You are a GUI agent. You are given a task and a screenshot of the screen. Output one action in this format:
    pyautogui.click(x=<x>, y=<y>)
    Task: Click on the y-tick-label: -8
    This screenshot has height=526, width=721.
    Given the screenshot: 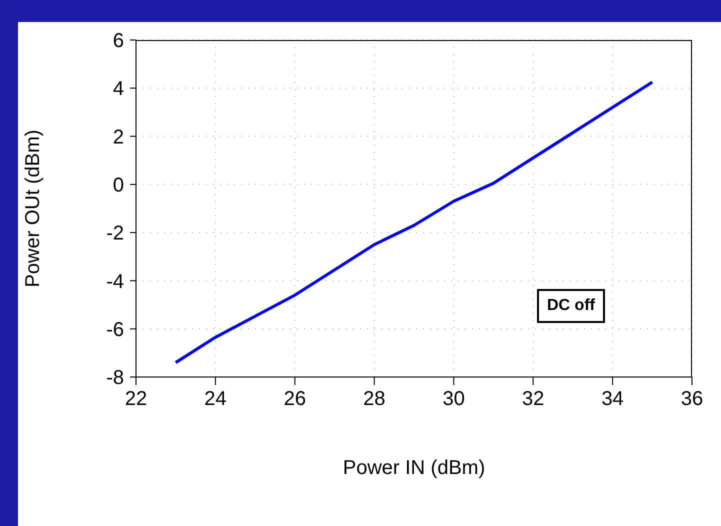 What is the action you would take?
    pyautogui.click(x=115, y=378)
    